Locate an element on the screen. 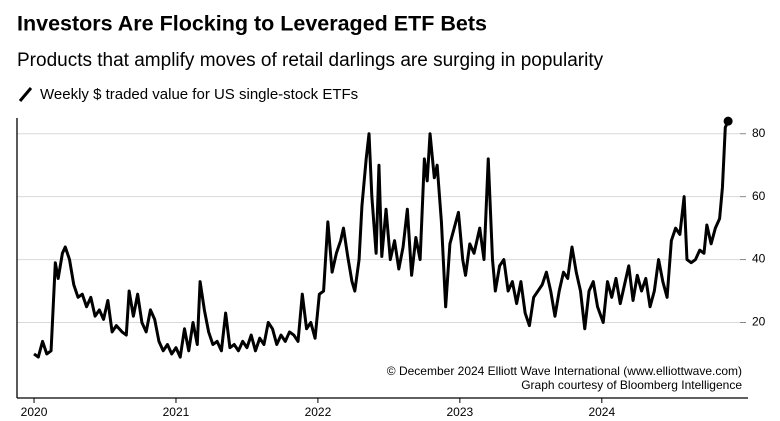 Image resolution: width=780 pixels, height=421 pixels. x-tick-label: 2022 is located at coordinates (318, 412).